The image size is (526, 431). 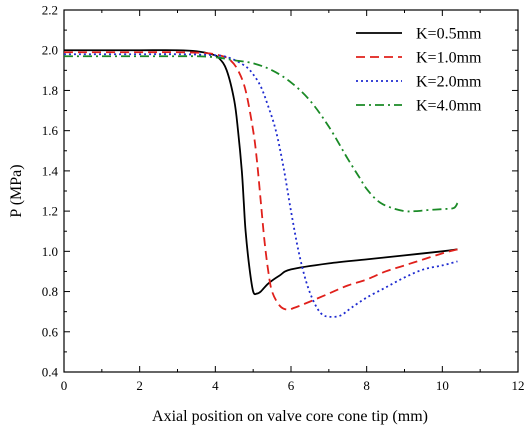 I want to click on y-tick-label: 0.4, so click(x=50, y=372).